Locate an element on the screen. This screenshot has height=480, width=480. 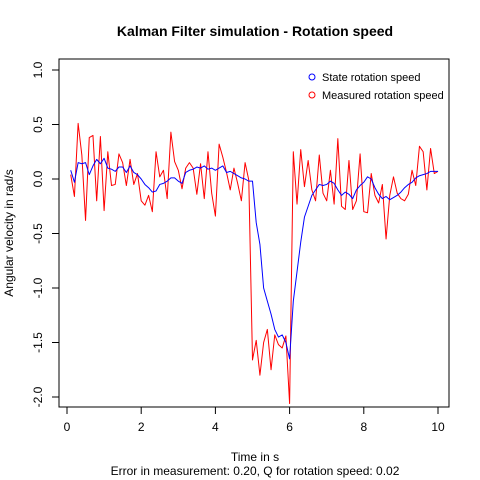
y-tick-label: 0.0 is located at coordinates (38, 178).